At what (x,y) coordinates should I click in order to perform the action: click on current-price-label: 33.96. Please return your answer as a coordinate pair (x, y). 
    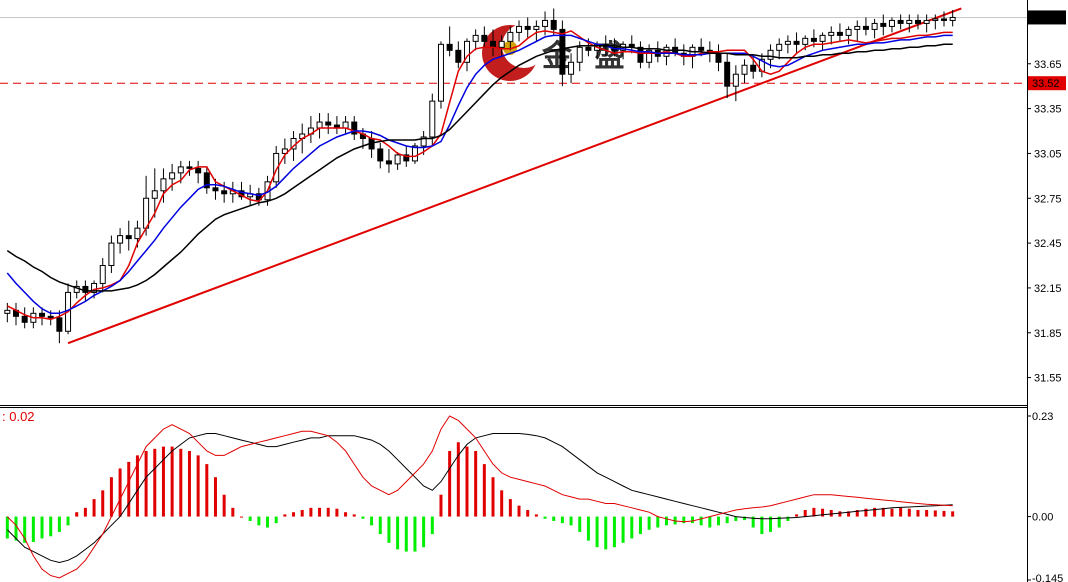
    Looking at the image, I should click on (1046, 18).